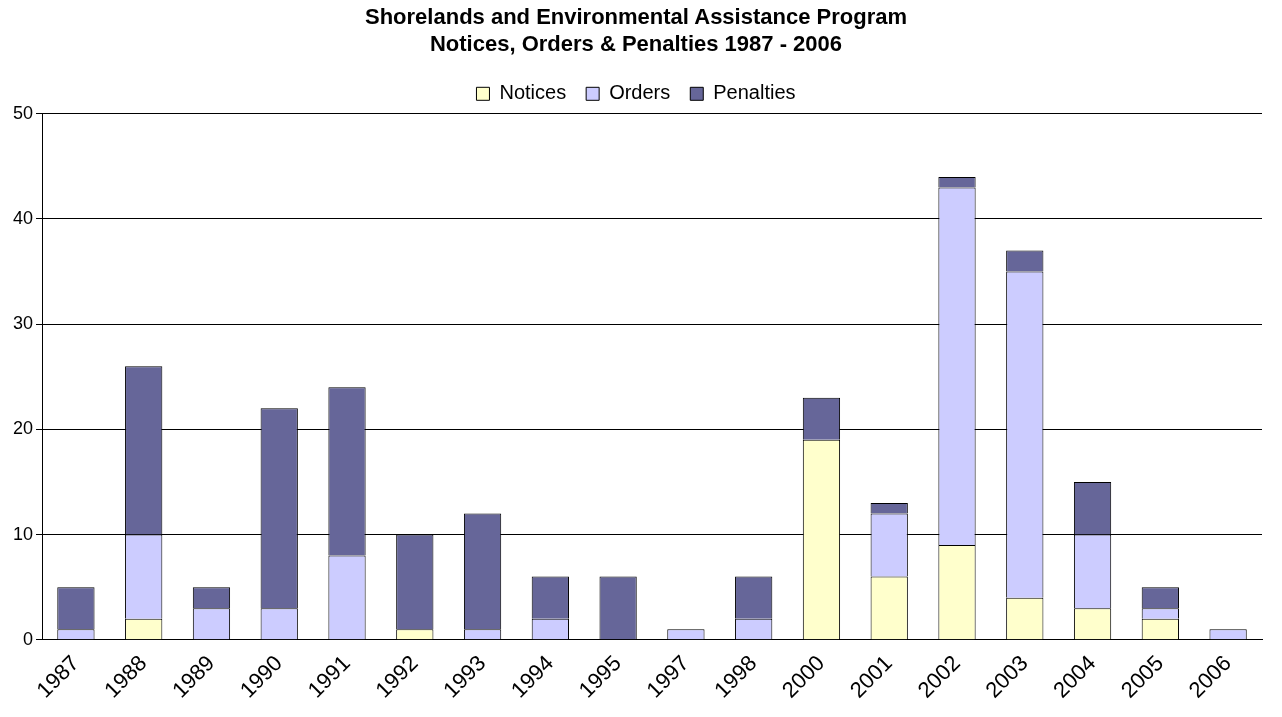  I want to click on y-tick-label: 30, so click(23, 323).